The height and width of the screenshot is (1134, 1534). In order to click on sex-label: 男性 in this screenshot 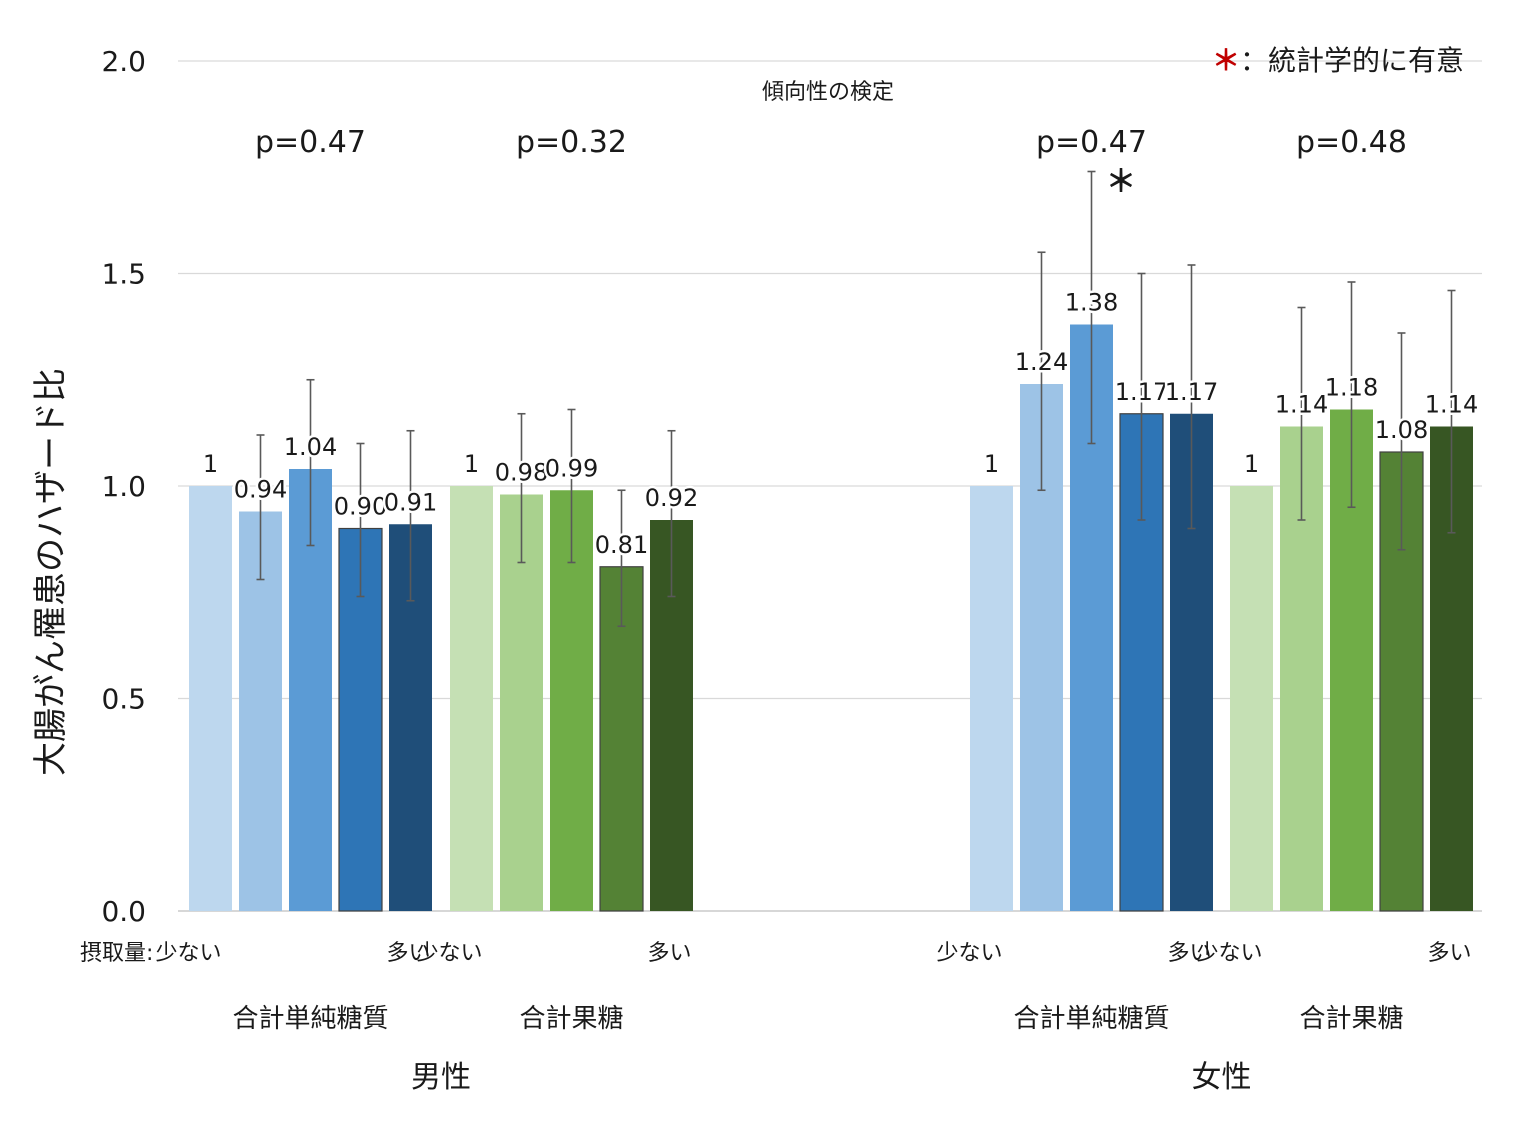, I will do `click(441, 1077)`.